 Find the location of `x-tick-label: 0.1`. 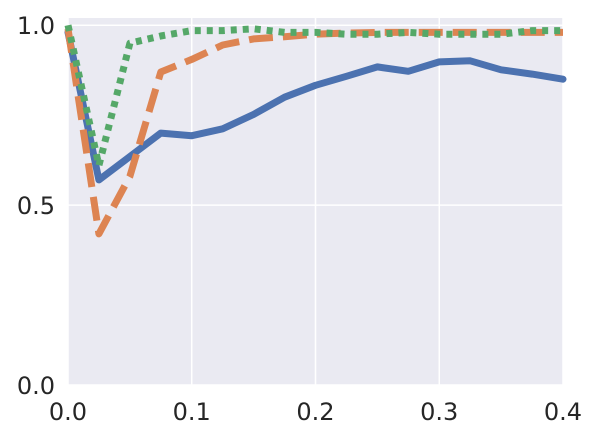

x-tick-label: 0.1 is located at coordinates (192, 412).